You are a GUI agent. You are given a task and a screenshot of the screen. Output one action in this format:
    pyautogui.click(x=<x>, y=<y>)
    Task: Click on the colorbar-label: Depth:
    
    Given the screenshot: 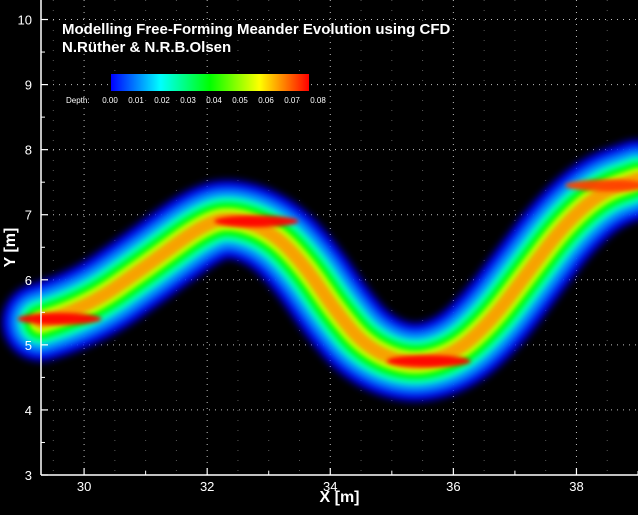 What is the action you would take?
    pyautogui.click(x=78, y=100)
    